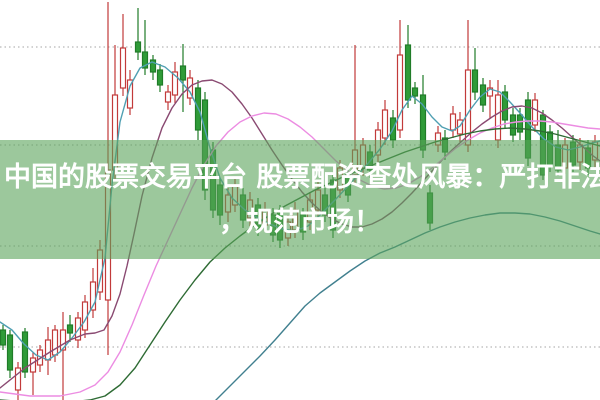  I want to click on headline-line-2: ，规范市场！, so click(300, 222).